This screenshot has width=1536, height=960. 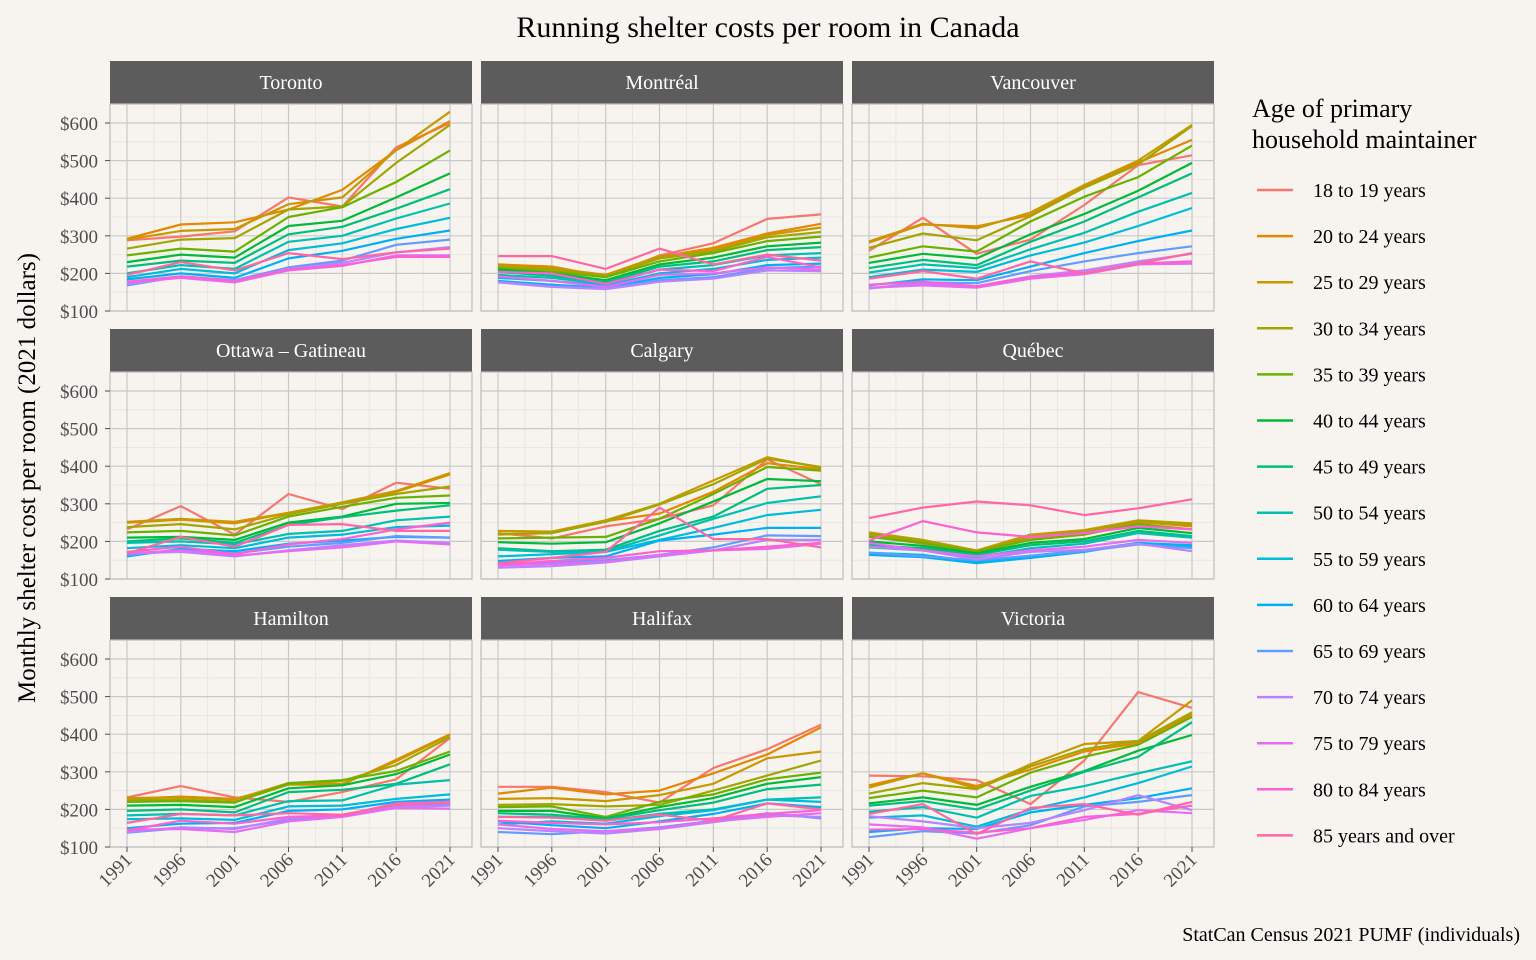 I want to click on chart-title: Running shelter costs per room in Canada, so click(x=767, y=27).